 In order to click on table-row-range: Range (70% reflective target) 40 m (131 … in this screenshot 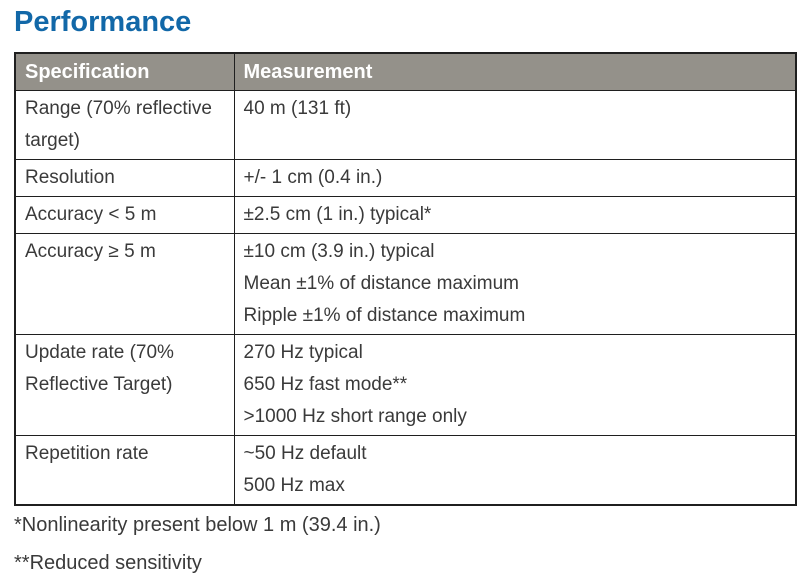, I will do `click(405, 125)`.